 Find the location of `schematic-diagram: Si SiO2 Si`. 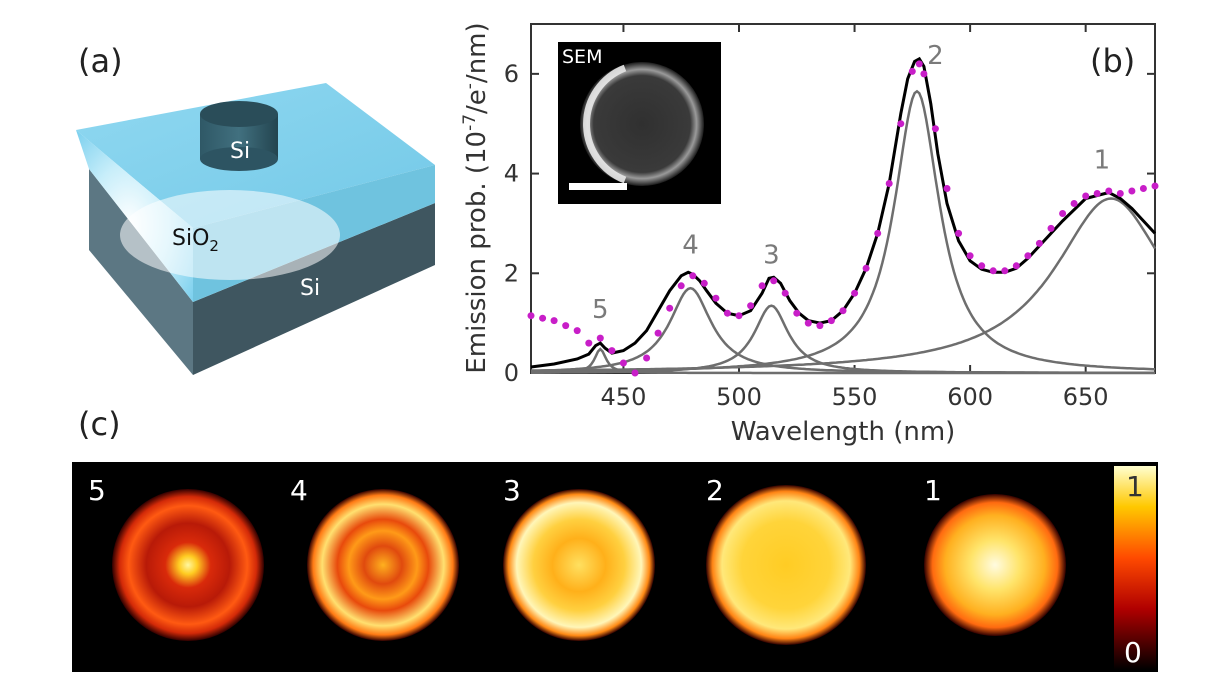

schematic-diagram: Si SiO2 Si is located at coordinates (255, 229).